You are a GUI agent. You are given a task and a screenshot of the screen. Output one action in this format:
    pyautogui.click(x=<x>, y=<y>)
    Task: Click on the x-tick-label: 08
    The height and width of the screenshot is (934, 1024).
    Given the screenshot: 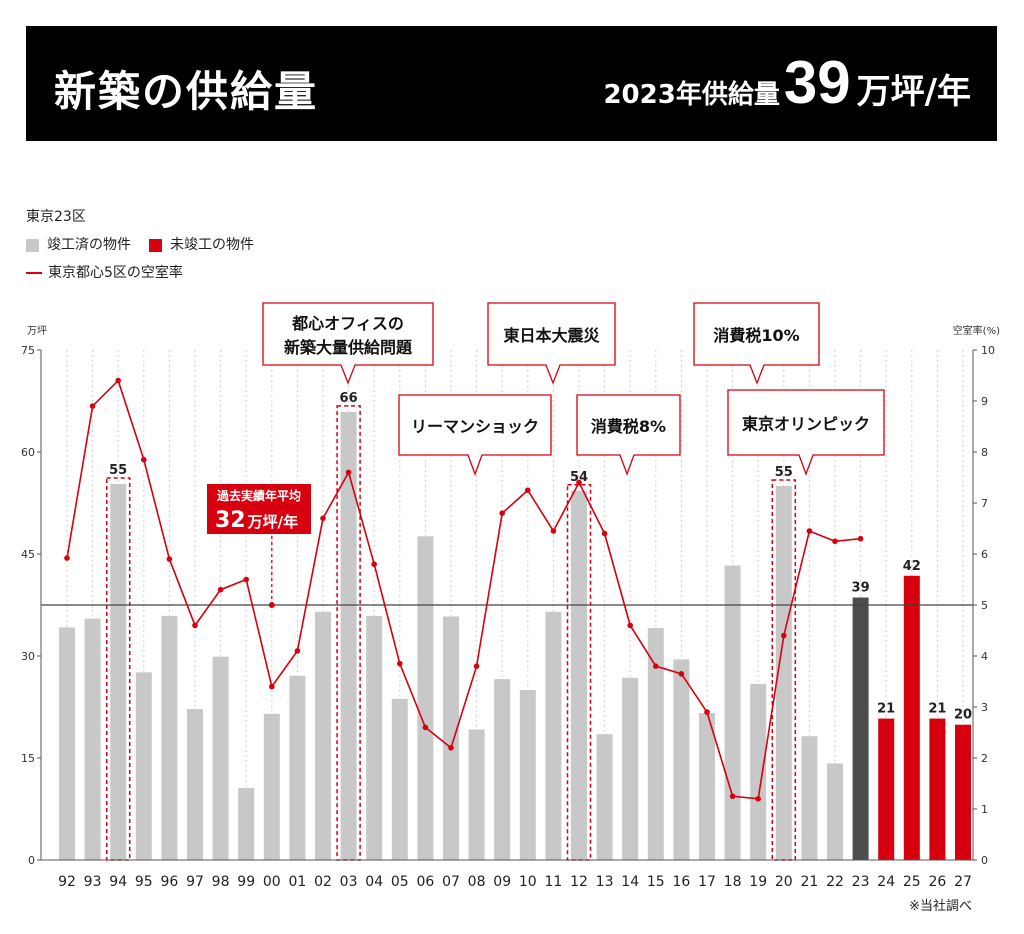 What is the action you would take?
    pyautogui.click(x=477, y=882)
    